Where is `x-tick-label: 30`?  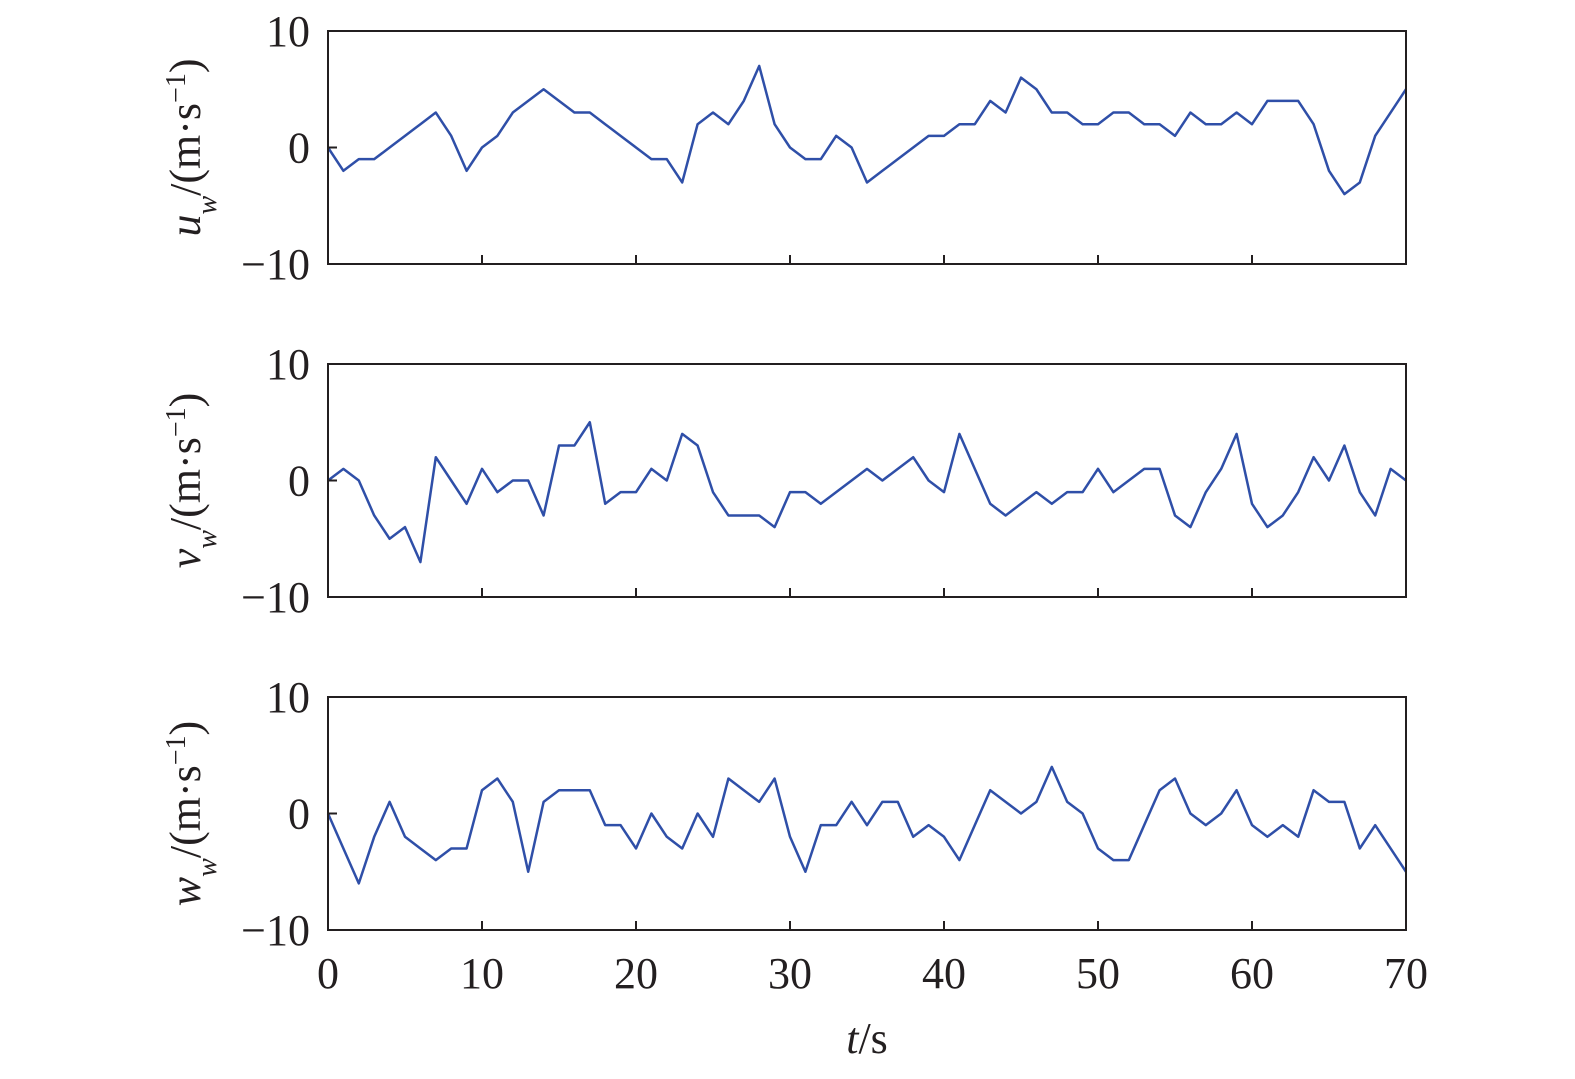 x-tick-label: 30 is located at coordinates (790, 973).